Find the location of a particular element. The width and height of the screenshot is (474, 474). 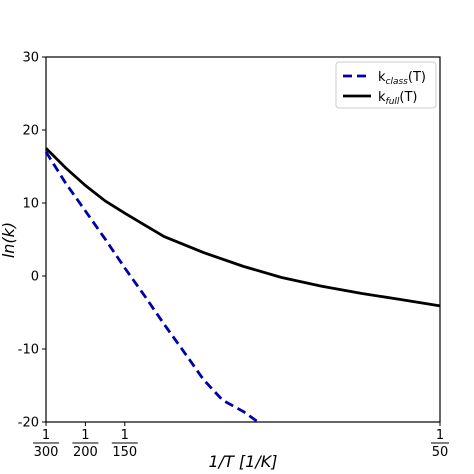

x-tick-denominator: 150 is located at coordinates (124, 452).